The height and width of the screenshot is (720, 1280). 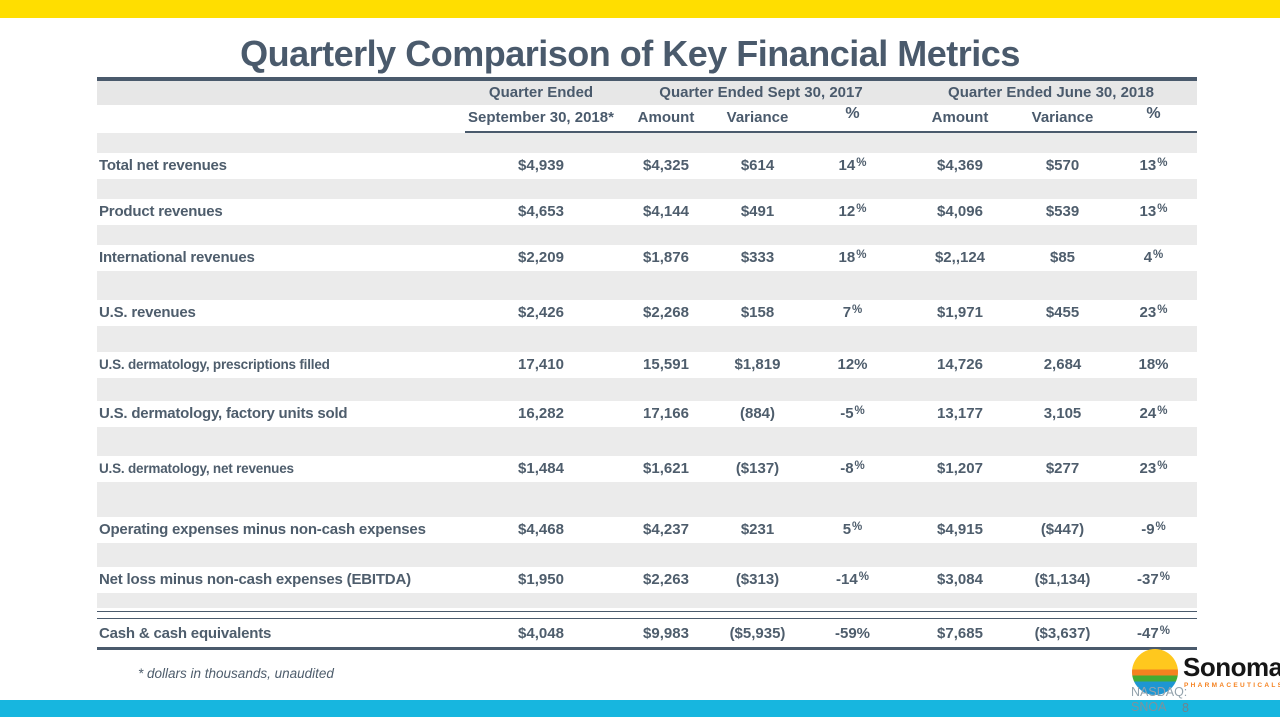 I want to click on header-quarter-ended: Quarter Ended, so click(x=541, y=92).